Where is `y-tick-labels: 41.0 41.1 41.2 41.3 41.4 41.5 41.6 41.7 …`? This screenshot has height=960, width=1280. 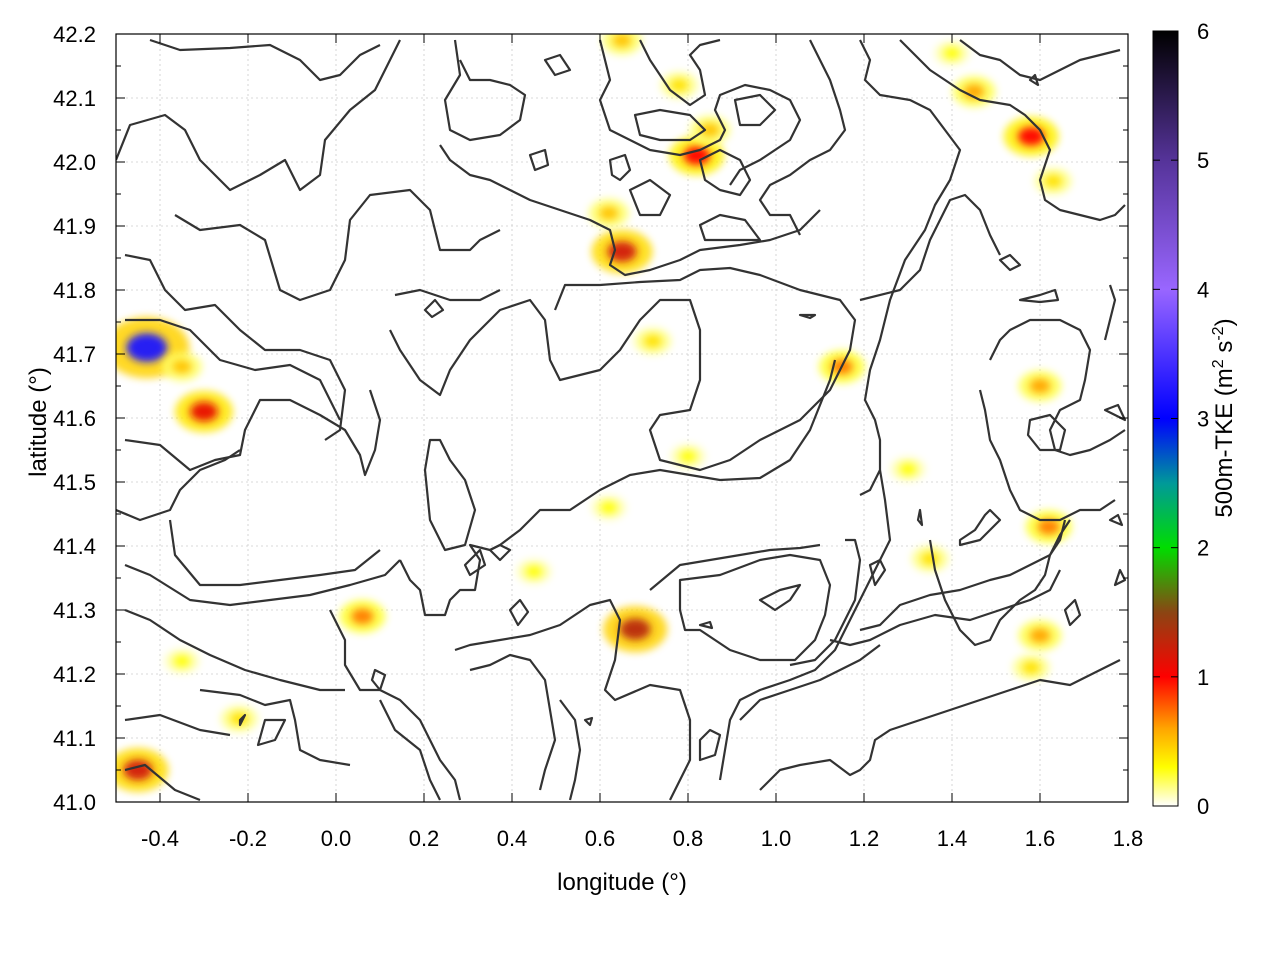 y-tick-labels: 41.0 41.1 41.2 41.3 41.4 41.5 41.6 41.7 … is located at coordinates (74, 418).